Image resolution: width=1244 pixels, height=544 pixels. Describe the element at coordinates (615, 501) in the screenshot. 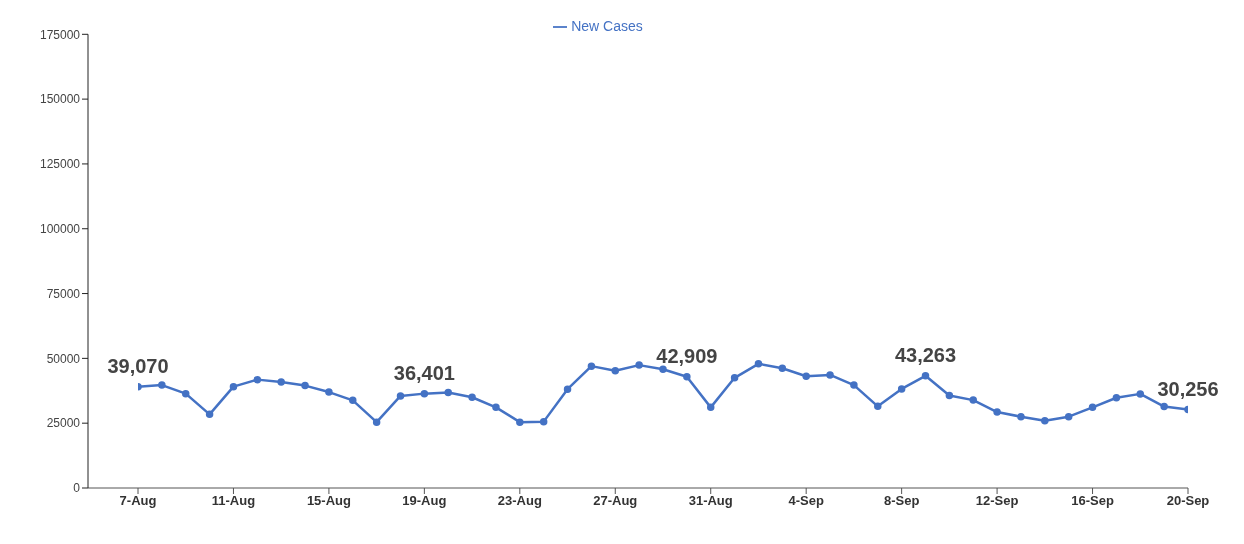

I see `x-tick-label: 27-Aug` at that location.